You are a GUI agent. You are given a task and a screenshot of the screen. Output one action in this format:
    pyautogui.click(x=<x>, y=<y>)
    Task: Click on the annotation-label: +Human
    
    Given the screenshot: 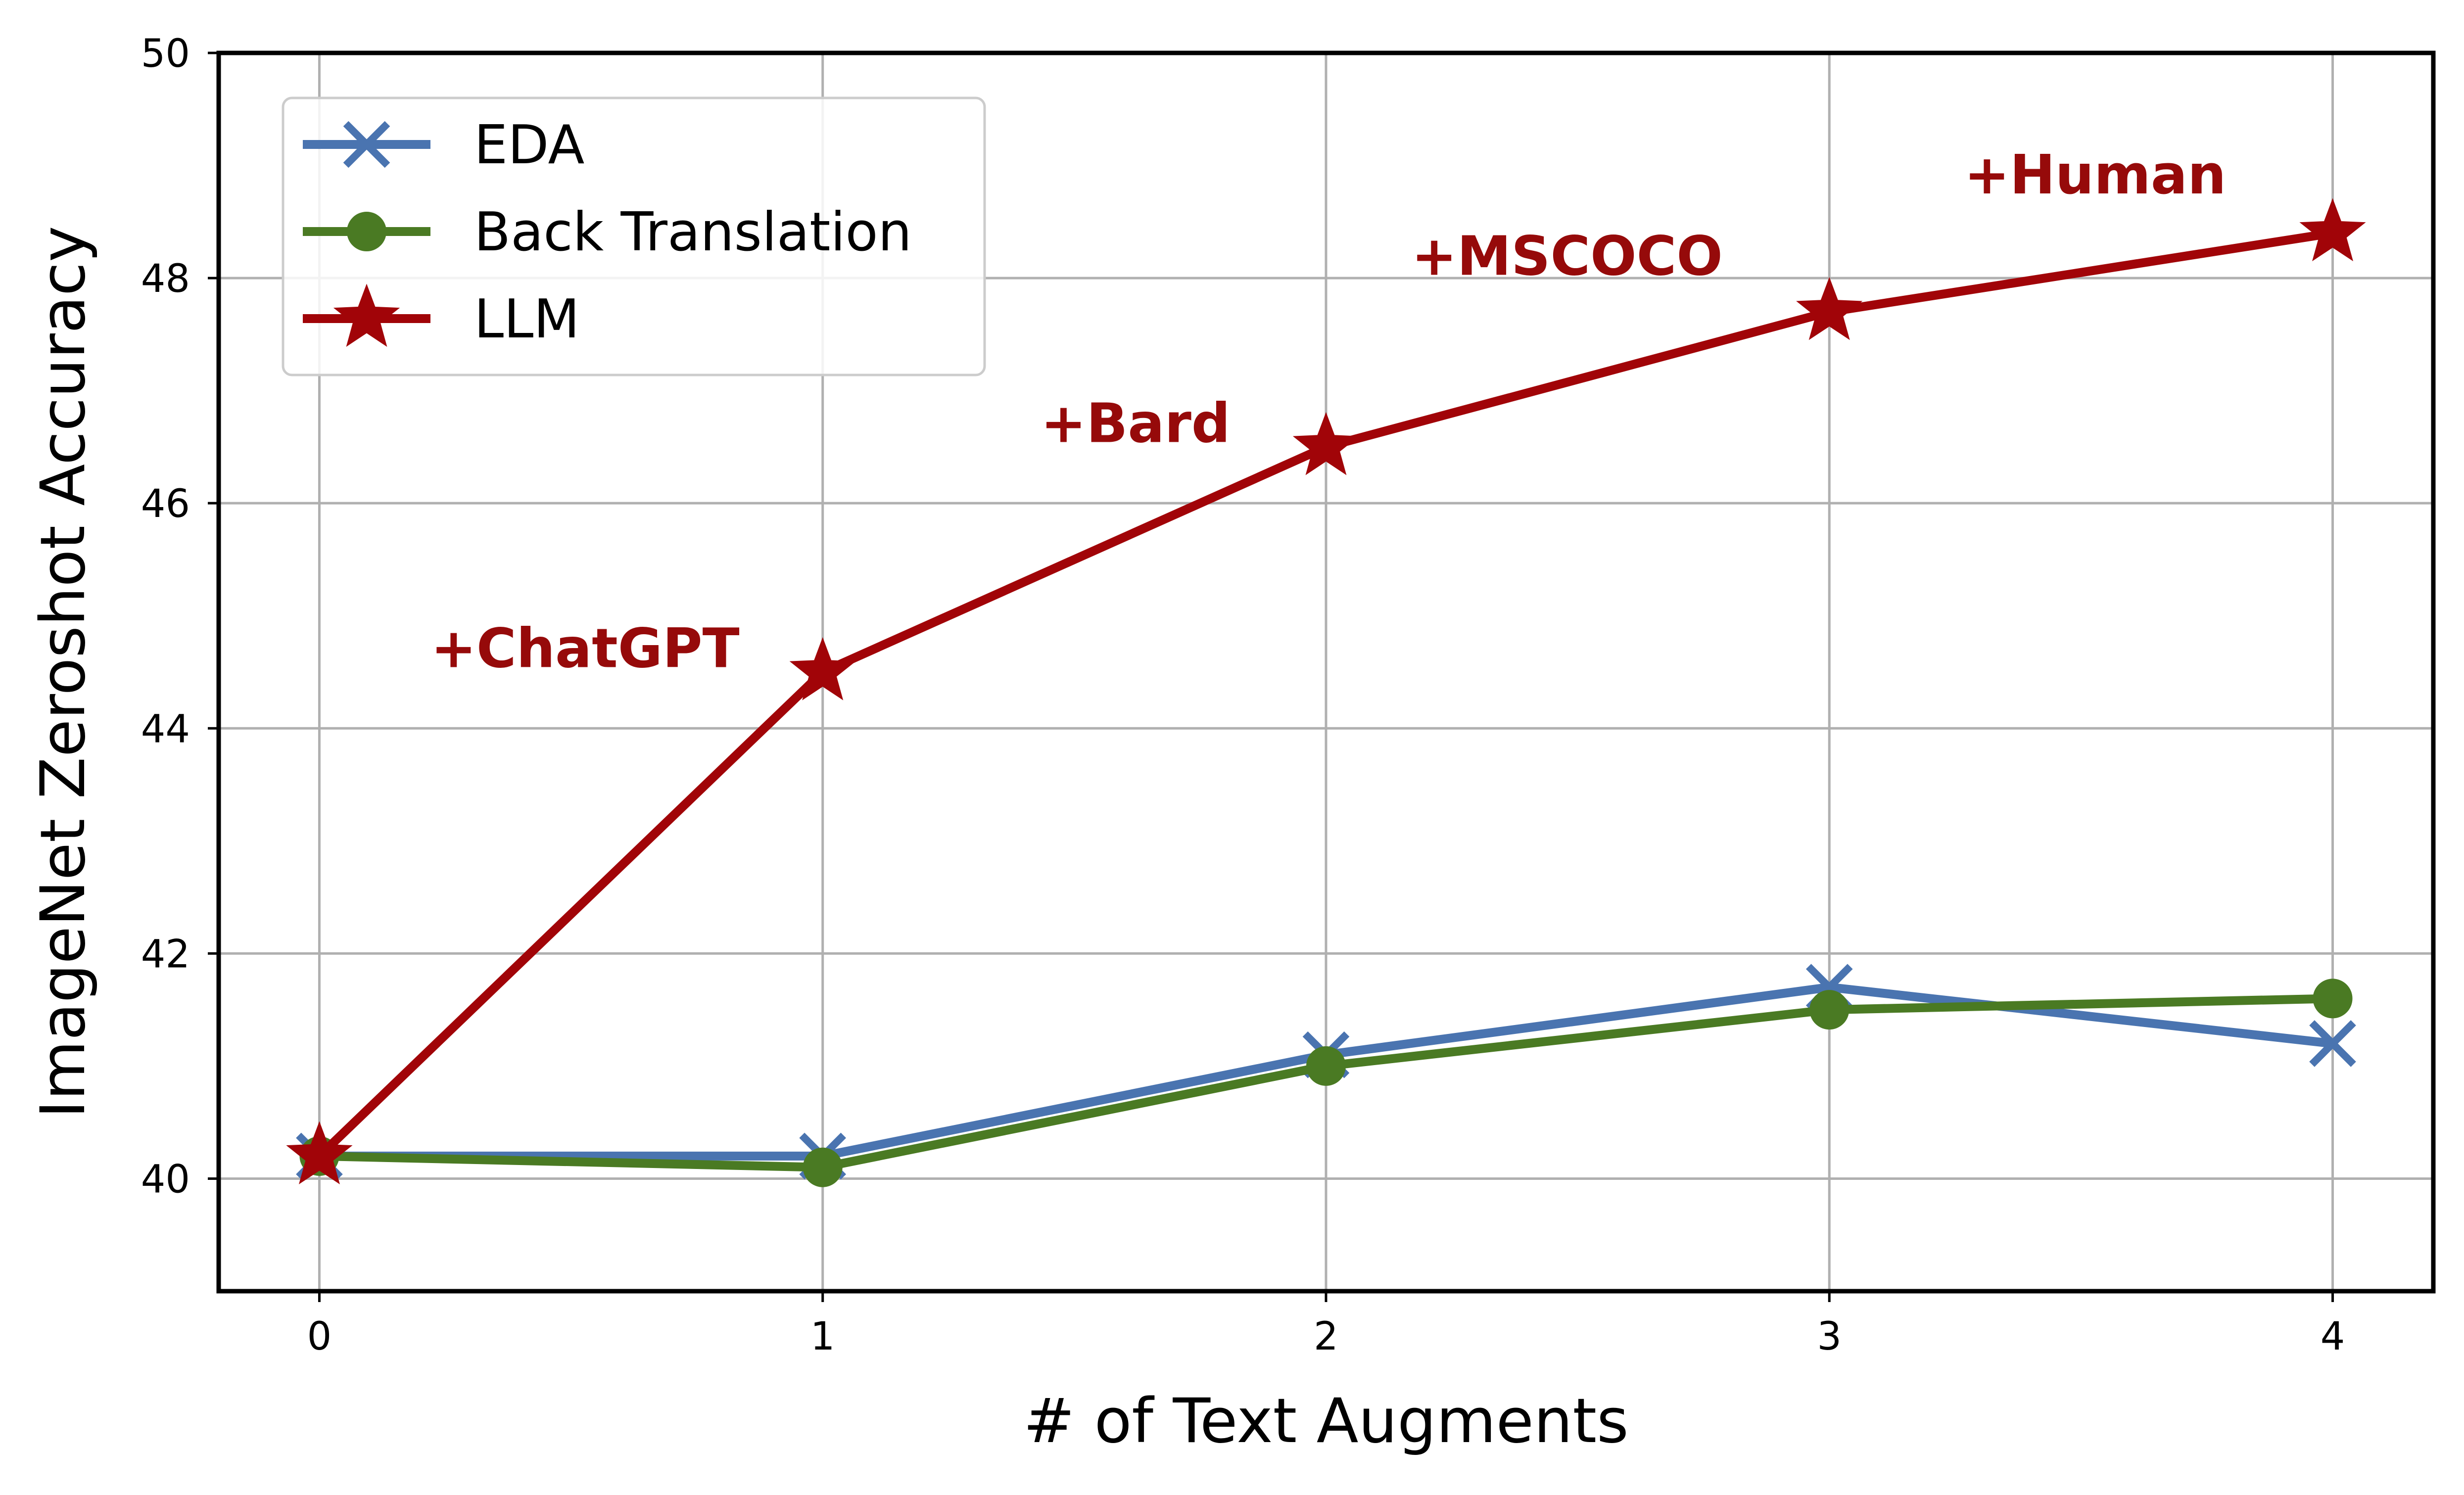 What is the action you would take?
    pyautogui.click(x=2095, y=174)
    